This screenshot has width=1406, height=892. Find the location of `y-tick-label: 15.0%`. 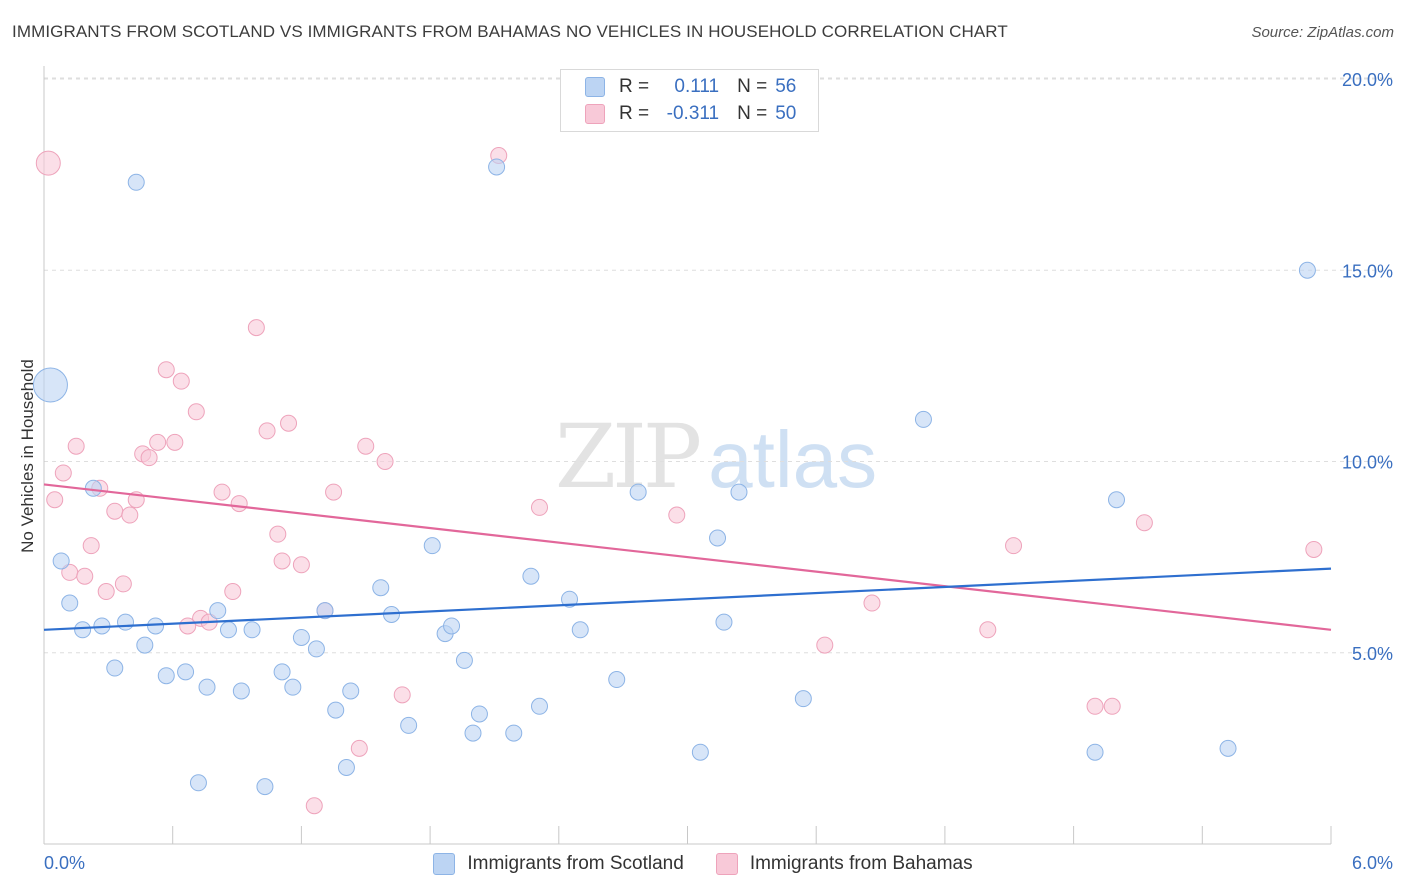

y-tick-label: 15.0% is located at coordinates (1367, 271).